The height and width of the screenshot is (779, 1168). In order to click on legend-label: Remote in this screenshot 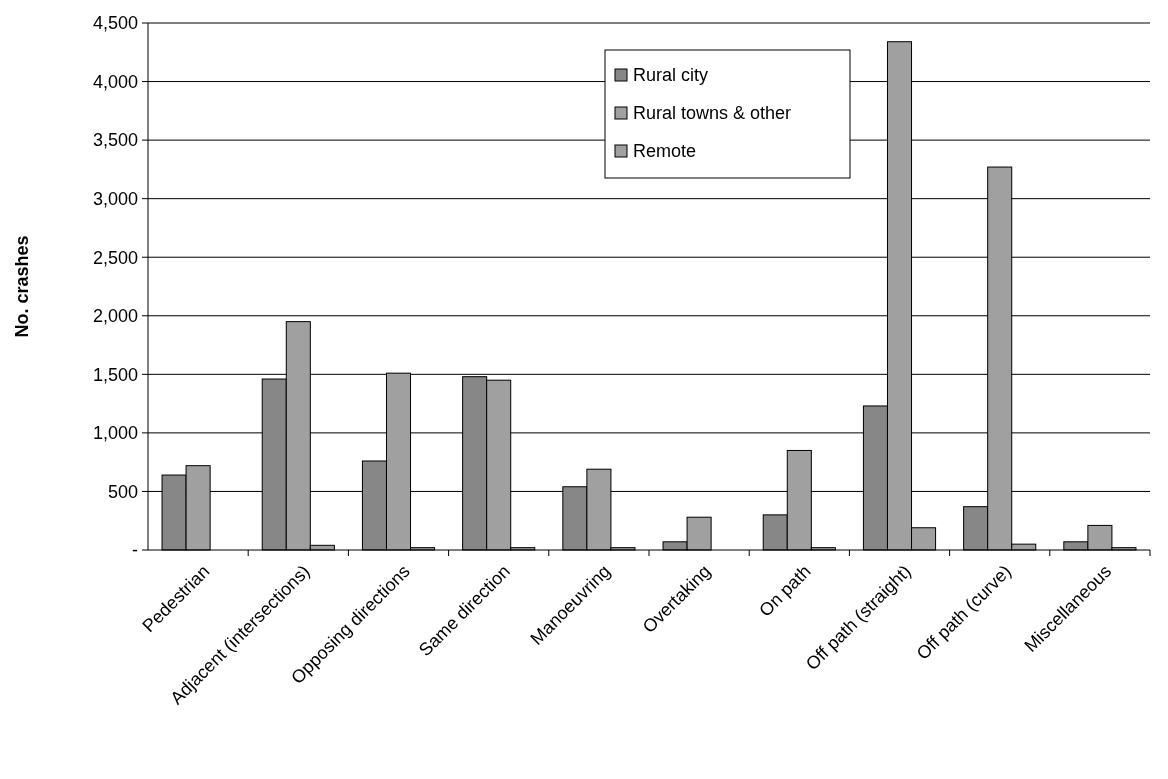, I will do `click(665, 151)`.